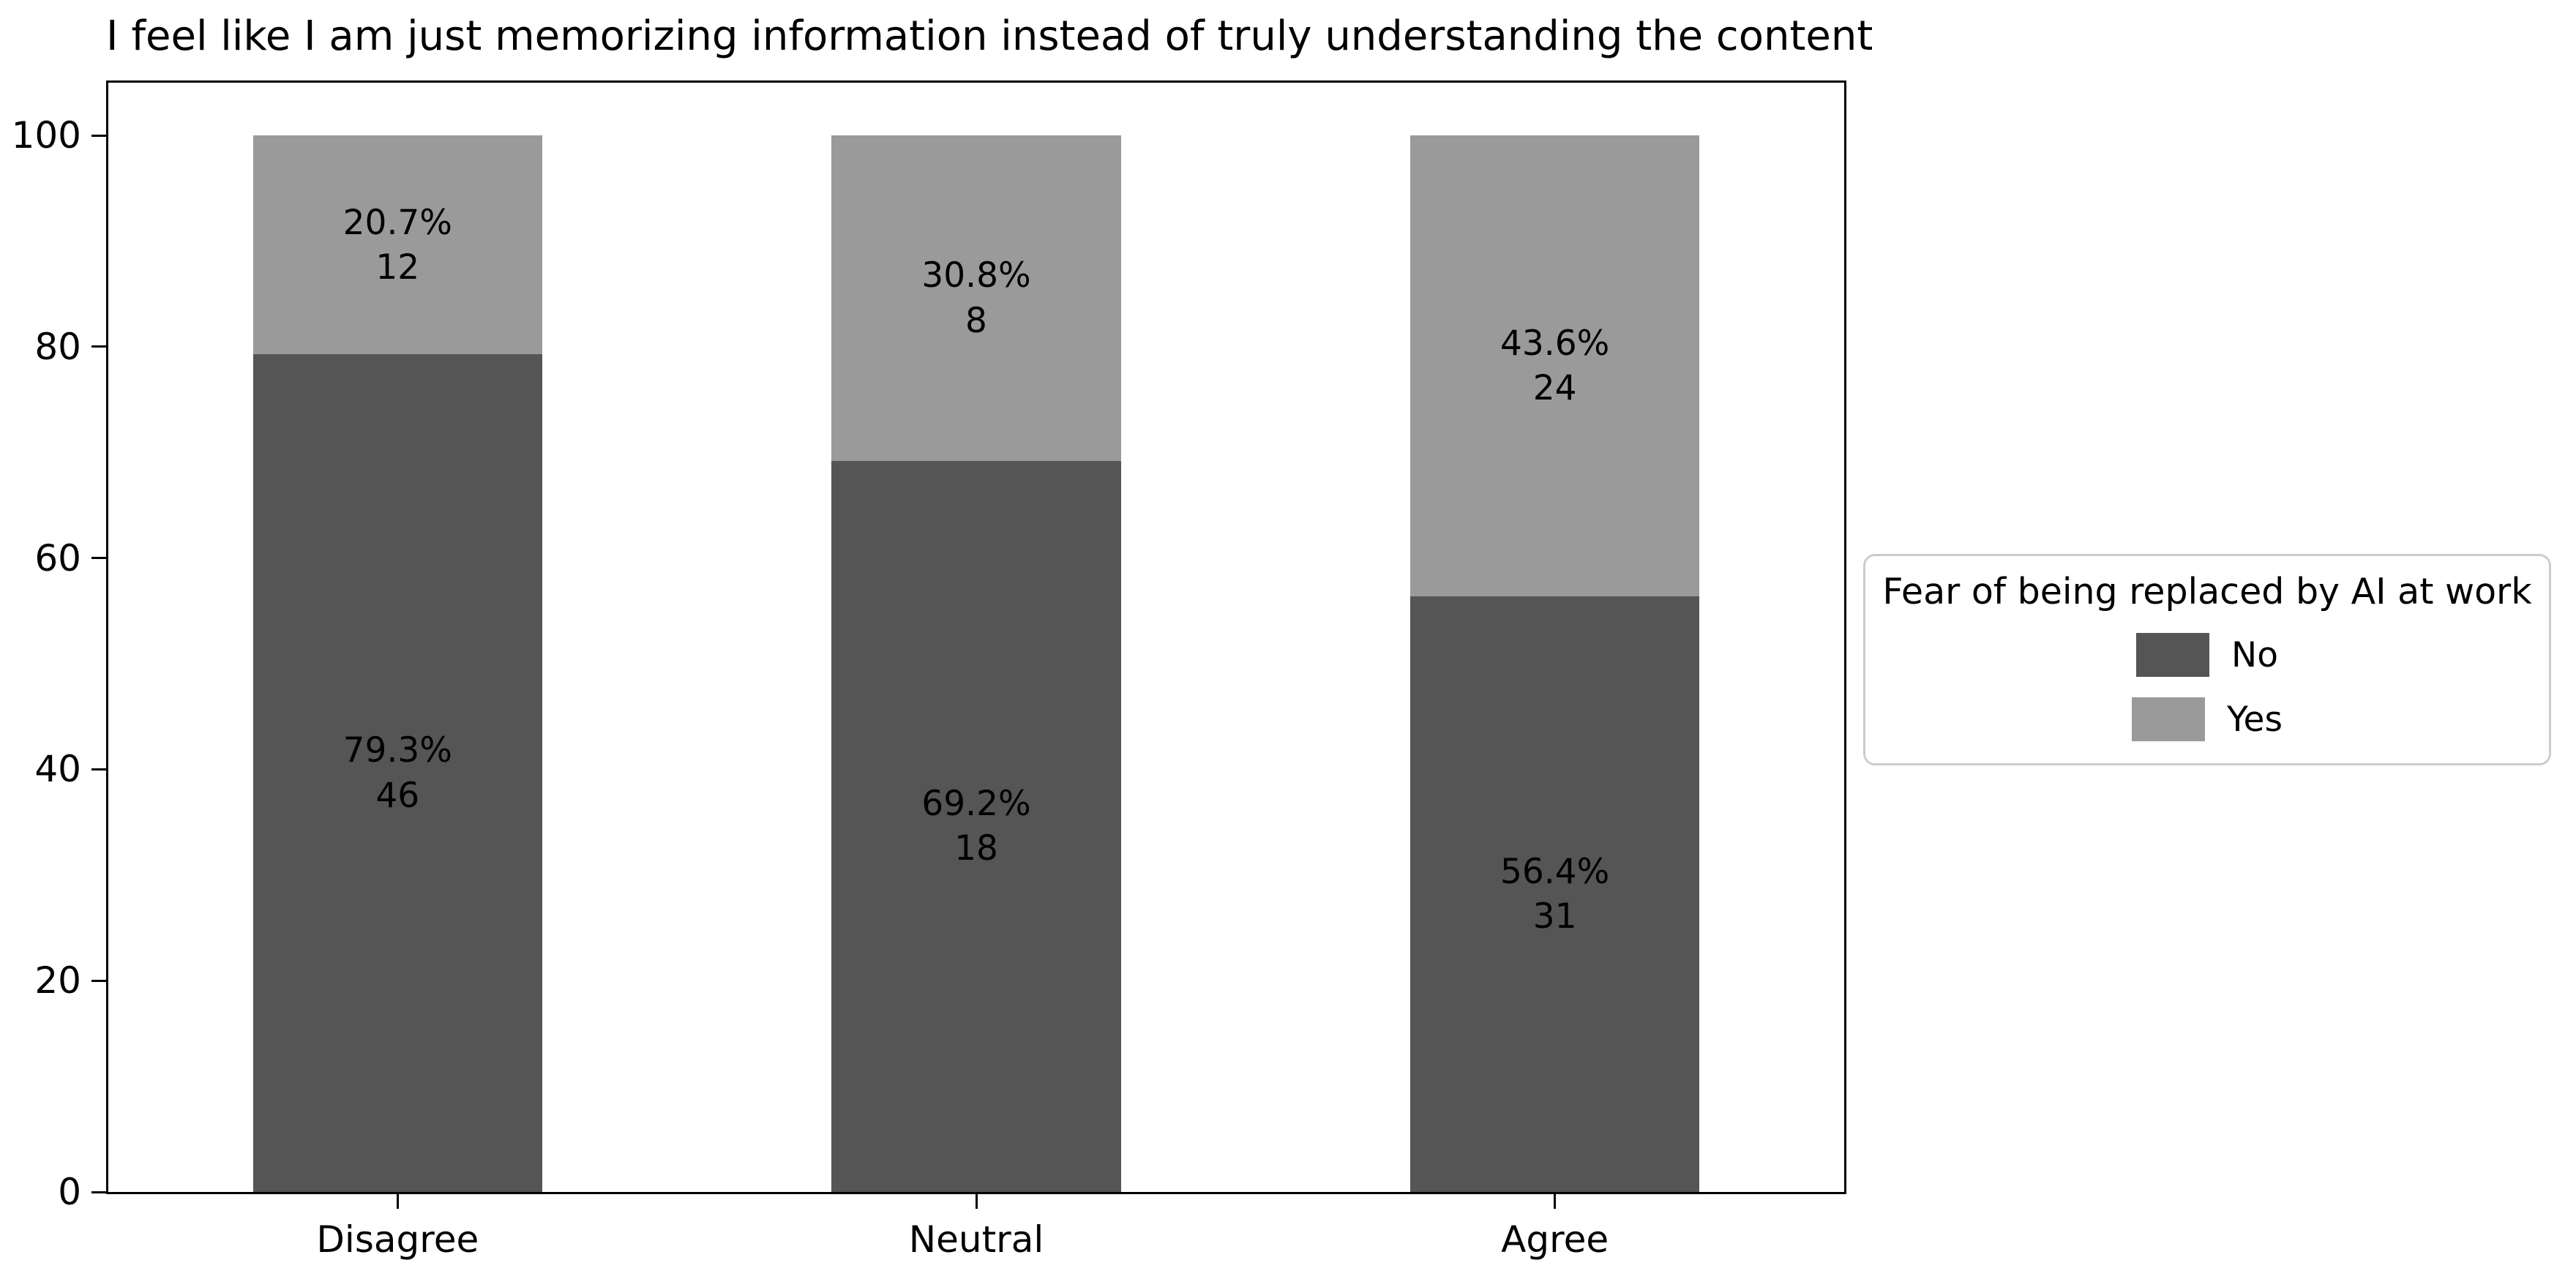  What do you see at coordinates (1554, 387) in the screenshot?
I see `bar-label-count: 24` at bounding box center [1554, 387].